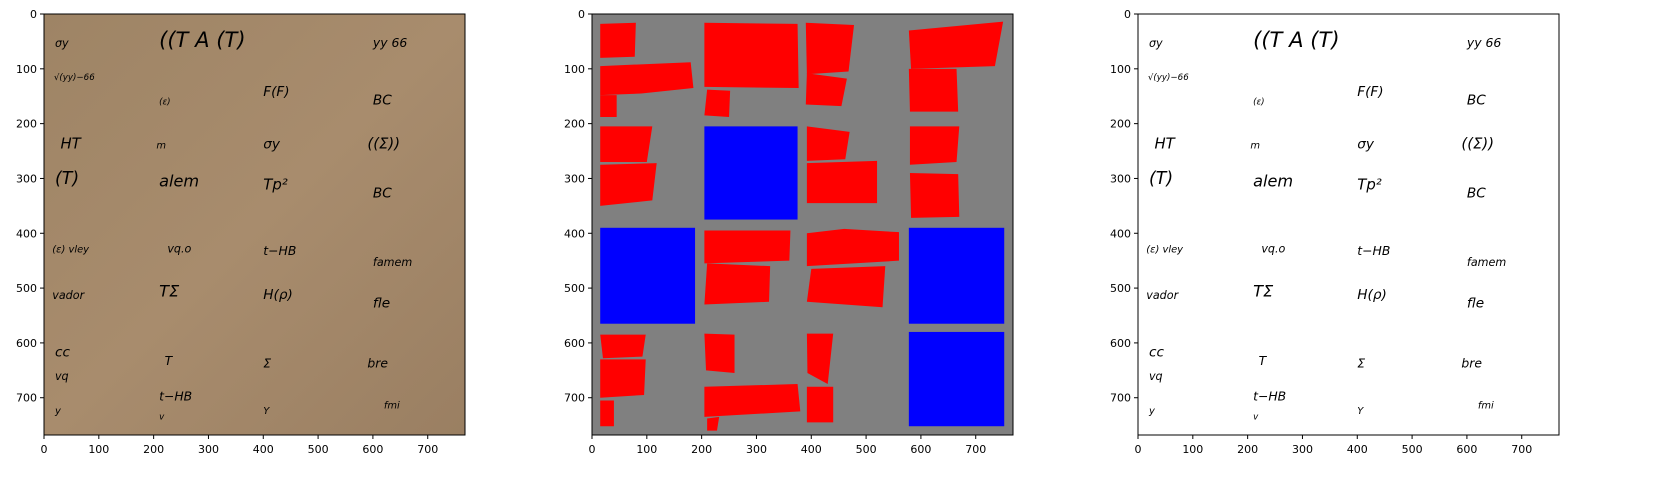 The height and width of the screenshot is (497, 1656). Describe the element at coordinates (26, 69) in the screenshot. I see `y-tick-label: 100` at that location.